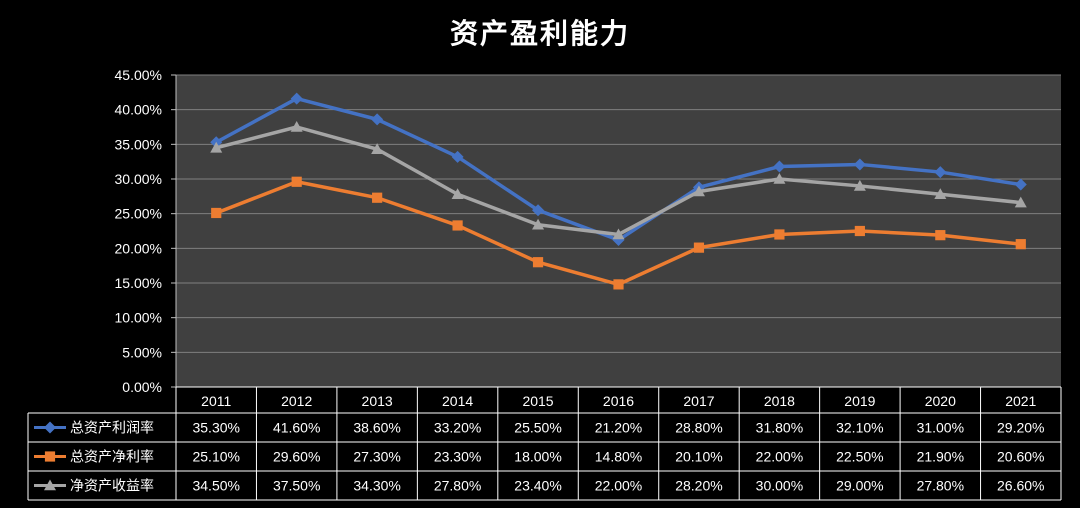 The height and width of the screenshot is (508, 1080). I want to click on series-2-legend-marker, so click(50, 456).